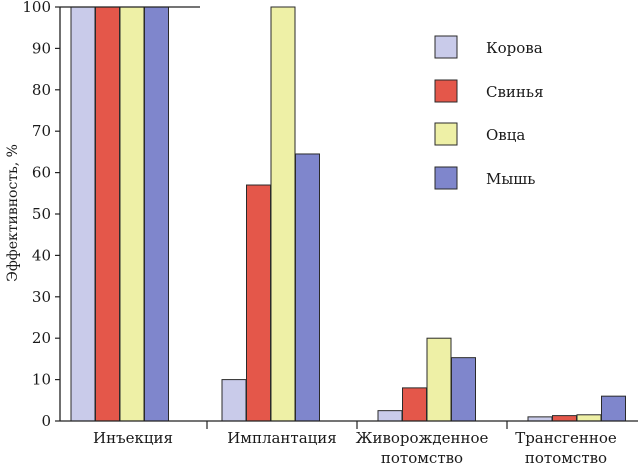  I want to click on legend-label: Мышь, so click(510, 179).